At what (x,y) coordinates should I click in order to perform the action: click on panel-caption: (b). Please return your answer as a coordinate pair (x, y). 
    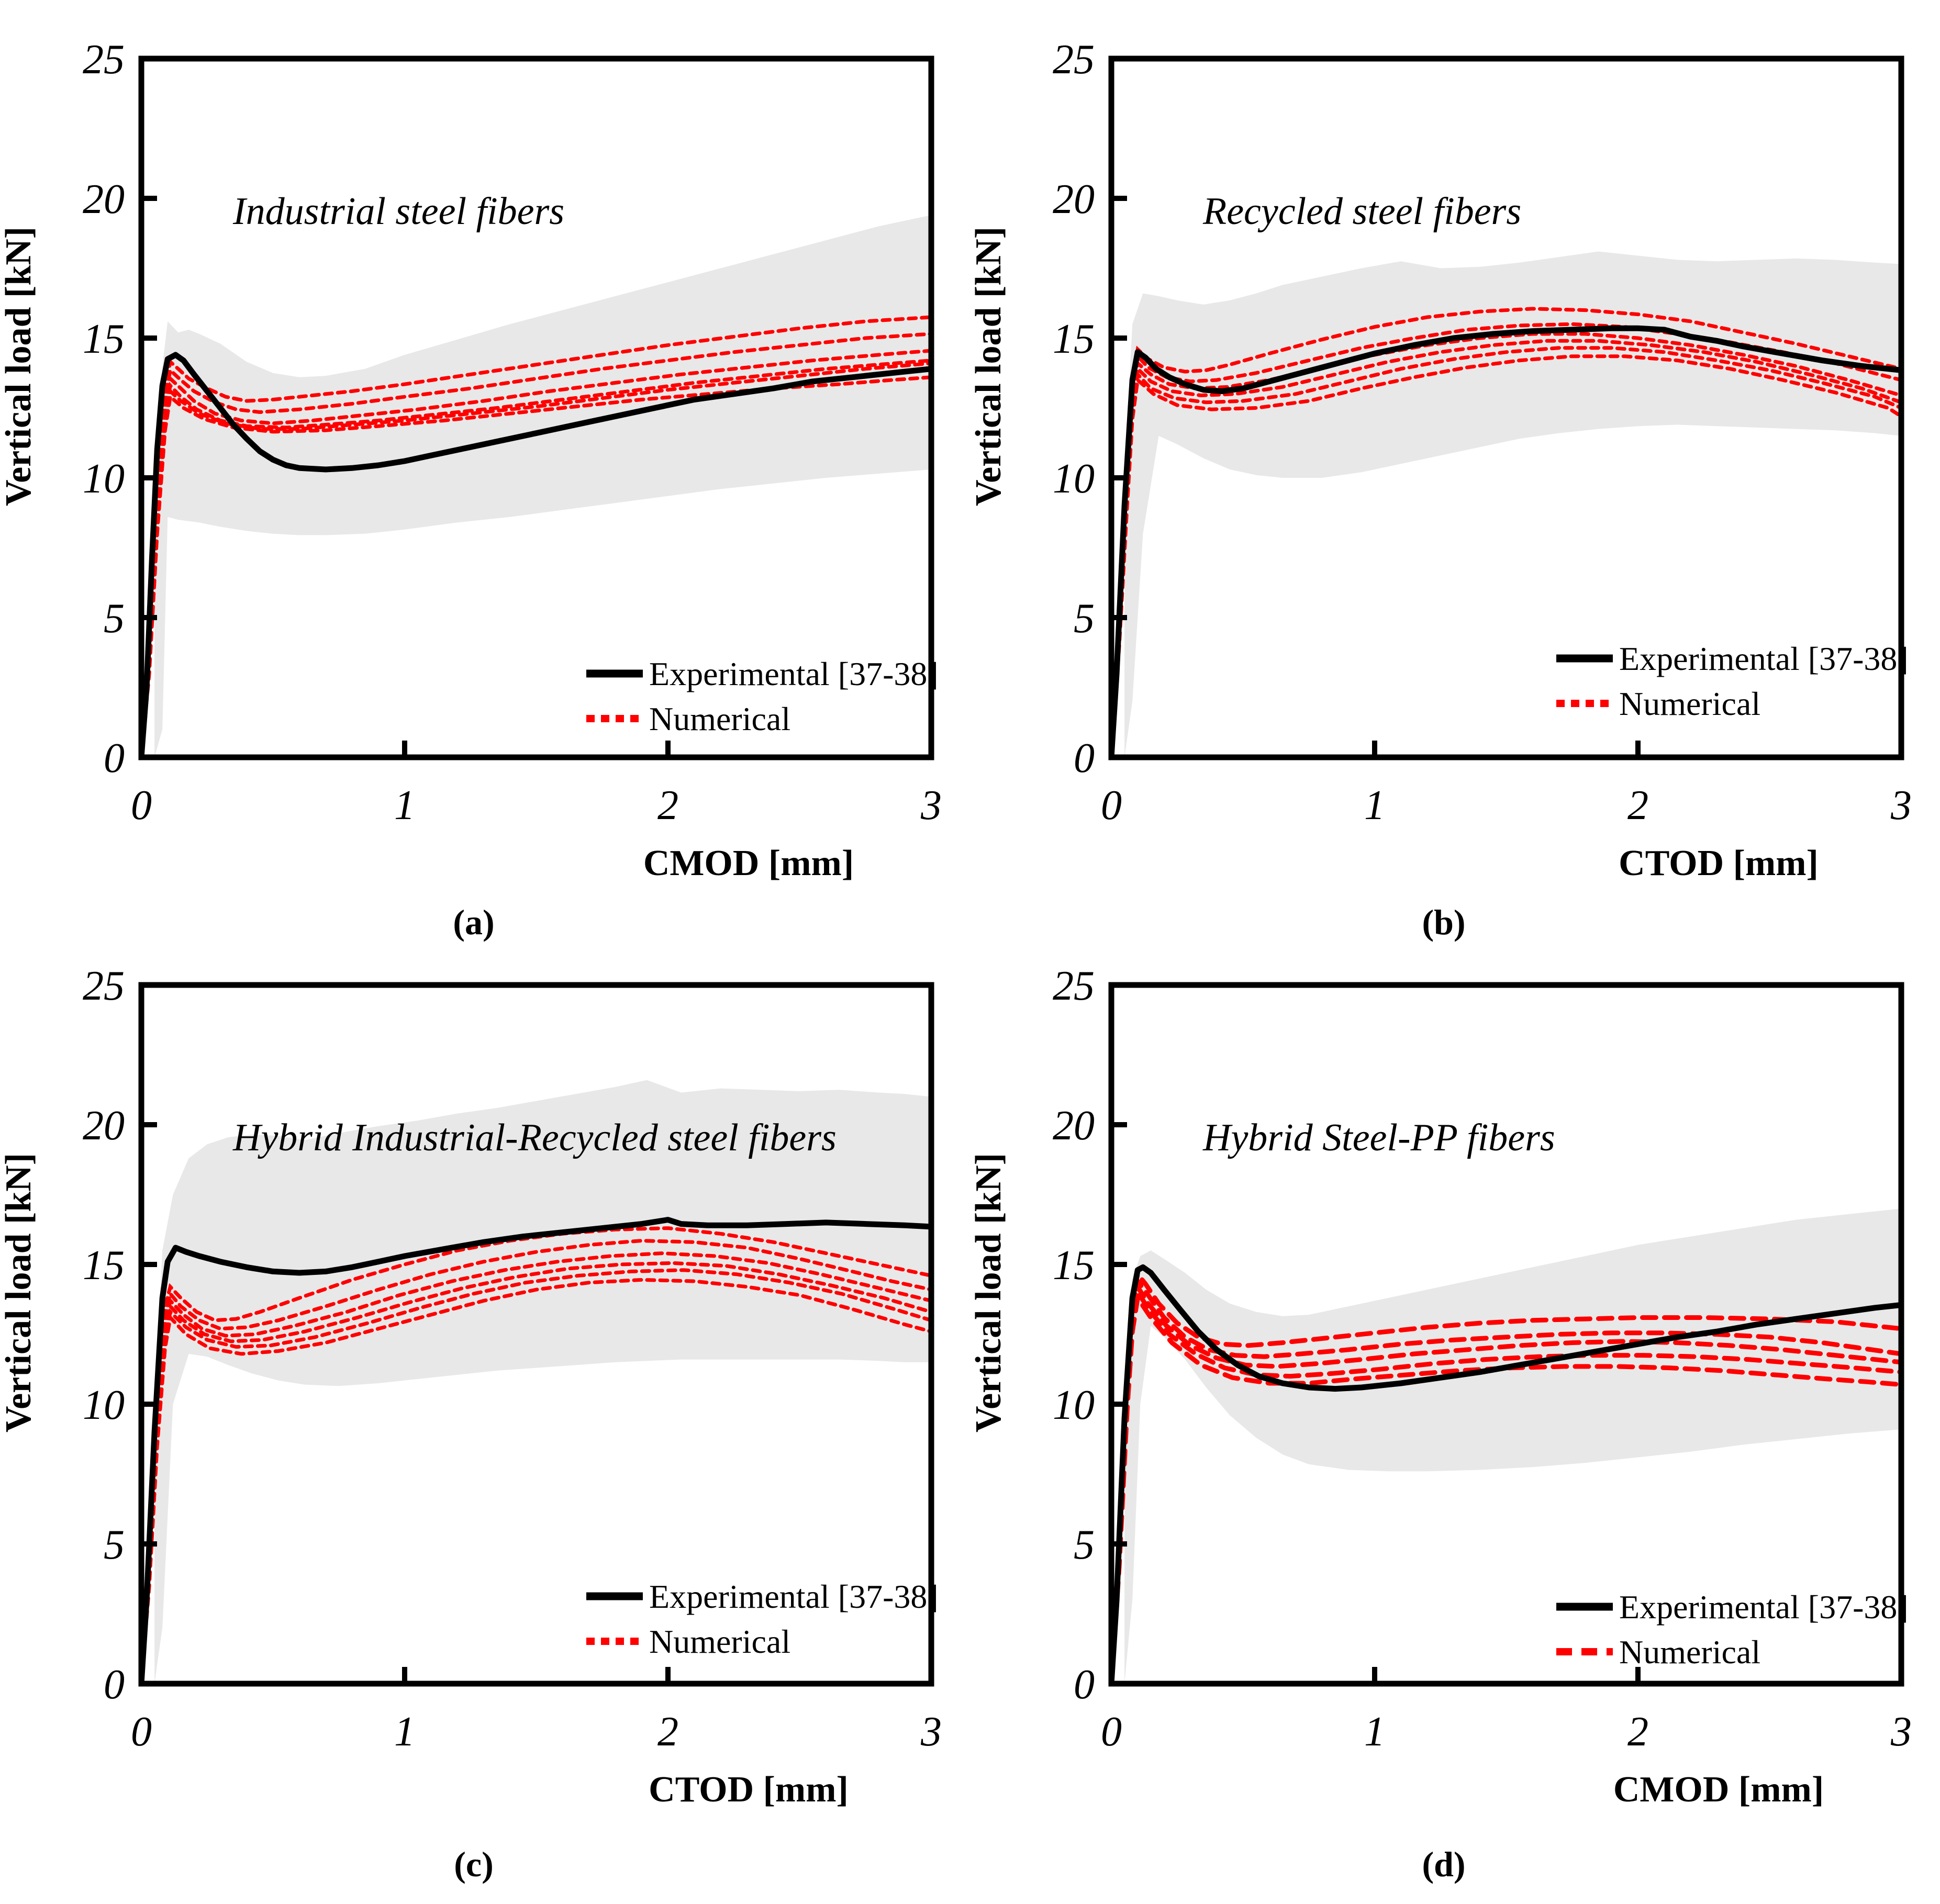
    Looking at the image, I should click on (1444, 922).